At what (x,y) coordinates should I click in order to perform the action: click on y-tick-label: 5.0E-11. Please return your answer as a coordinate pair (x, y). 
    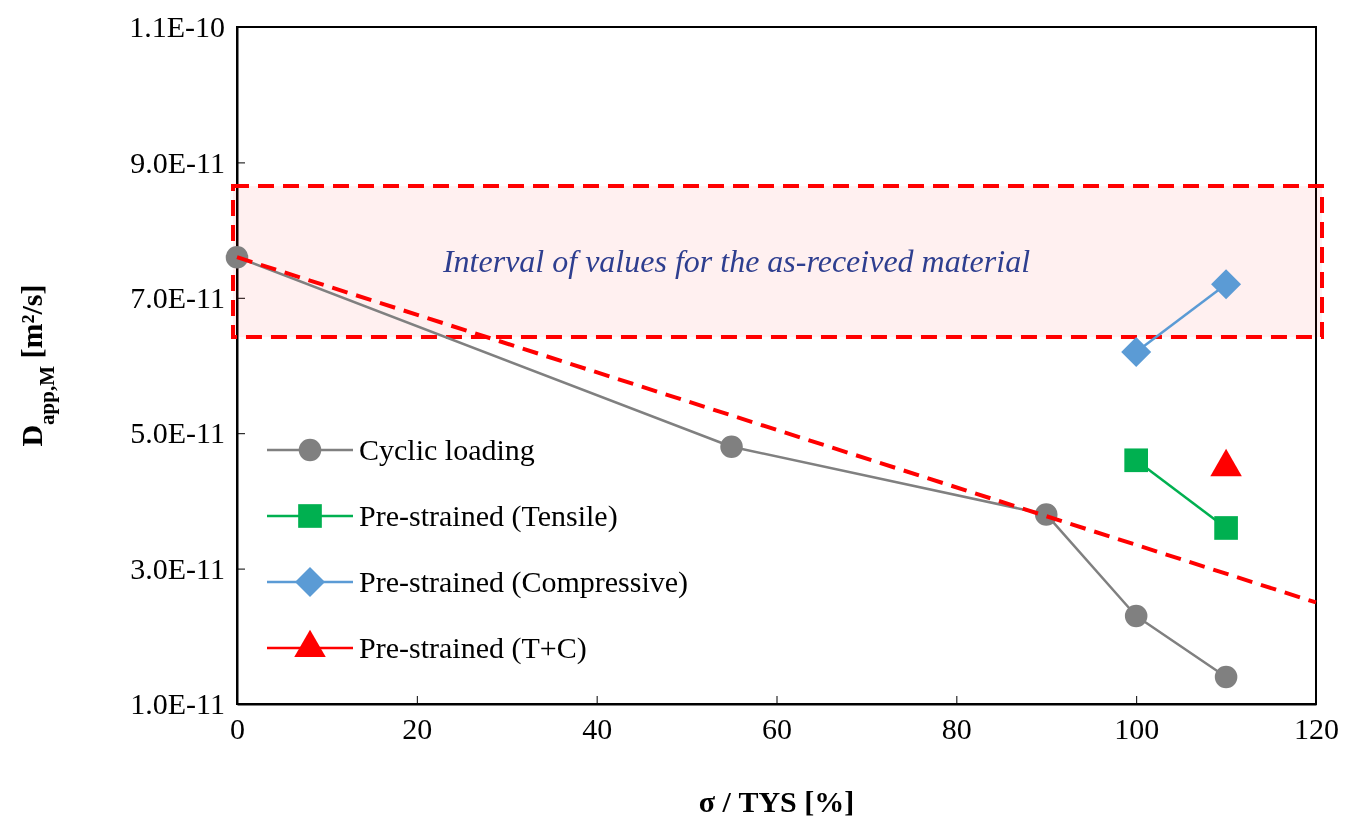
    Looking at the image, I should click on (177, 433).